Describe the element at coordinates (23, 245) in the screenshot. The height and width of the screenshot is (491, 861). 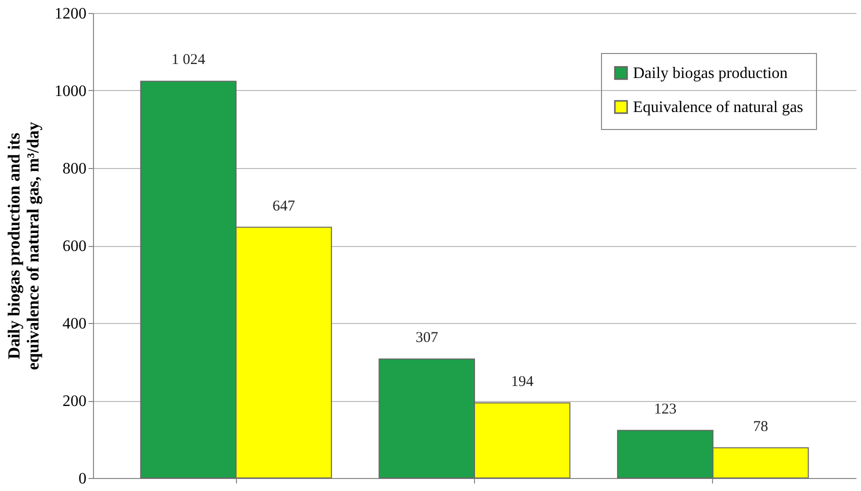
I see `y-axis-title: Daily biogas production and its equivalence of natural gas, m³/day` at that location.